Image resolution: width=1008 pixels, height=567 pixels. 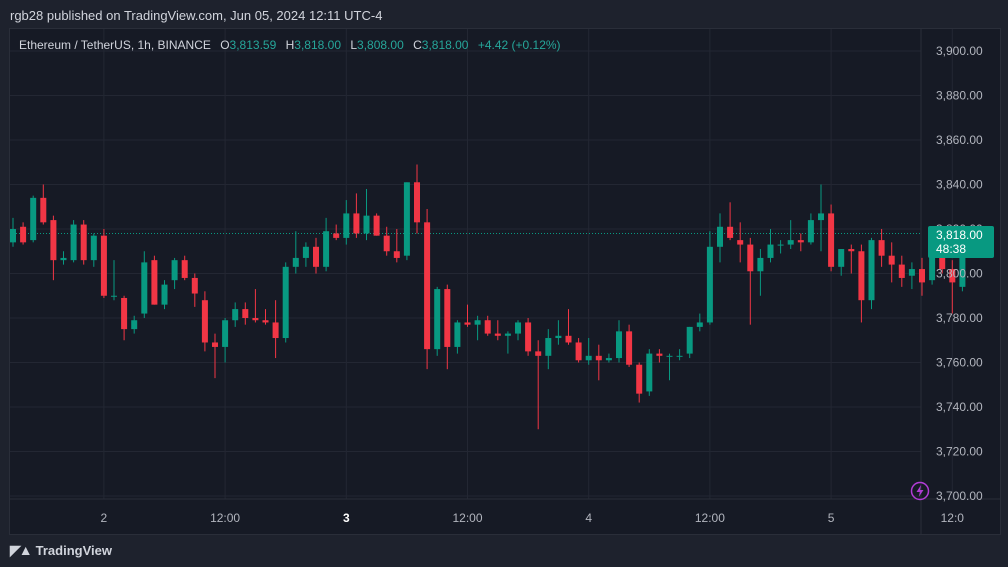 What do you see at coordinates (225, 518) in the screenshot?
I see `x-tick-label: 12:00` at bounding box center [225, 518].